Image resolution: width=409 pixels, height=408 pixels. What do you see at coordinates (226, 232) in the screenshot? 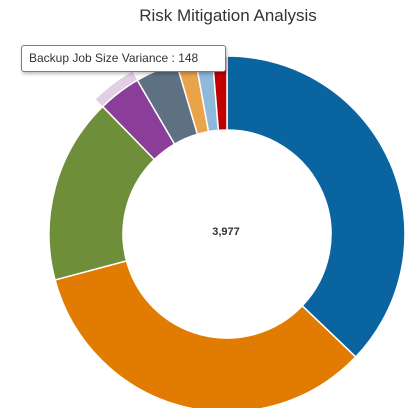
I see `center-total-label: 3,977` at bounding box center [226, 232].